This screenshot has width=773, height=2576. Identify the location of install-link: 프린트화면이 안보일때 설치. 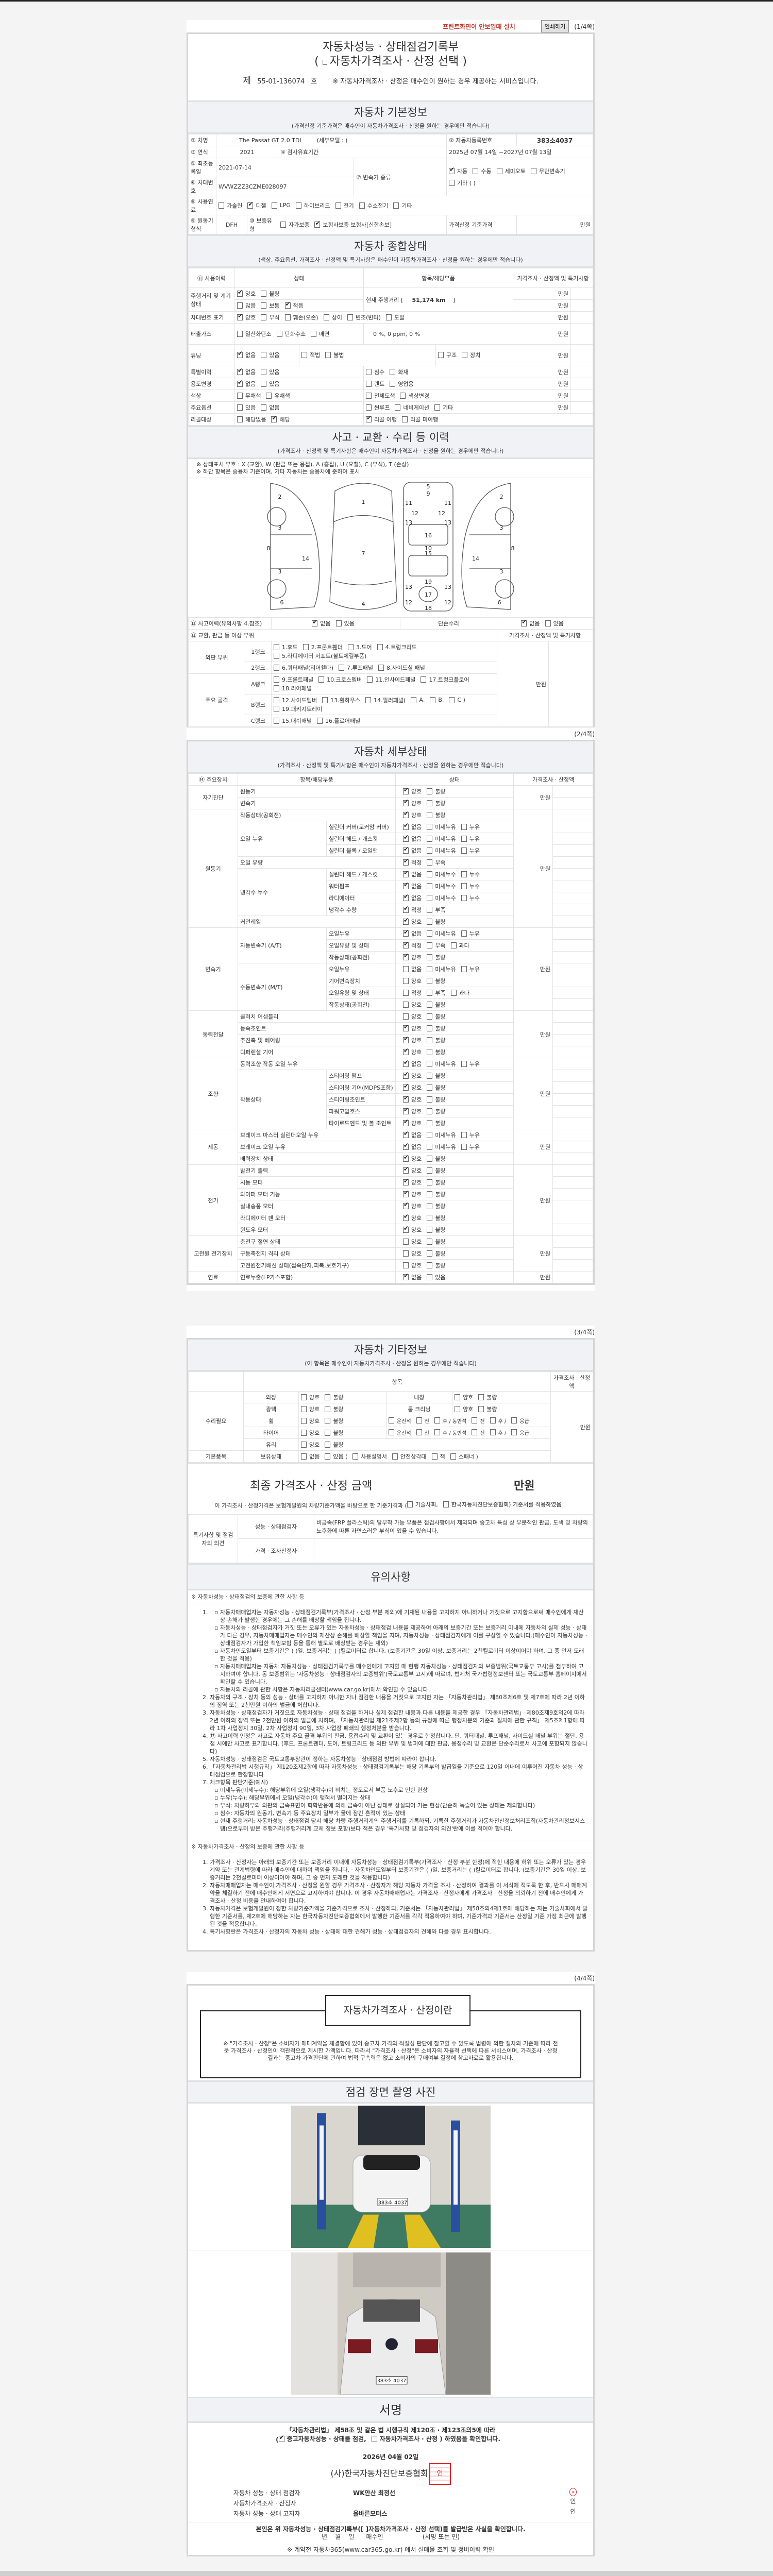
(478, 26).